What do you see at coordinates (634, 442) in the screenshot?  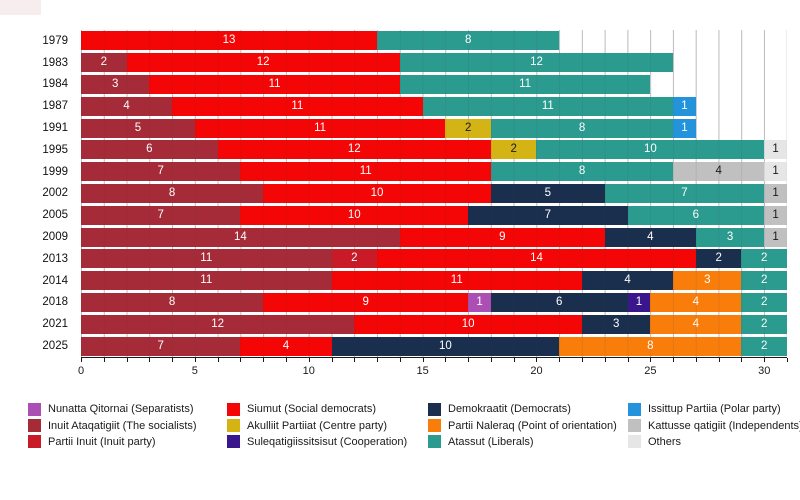 I see `legend-swatch-others` at bounding box center [634, 442].